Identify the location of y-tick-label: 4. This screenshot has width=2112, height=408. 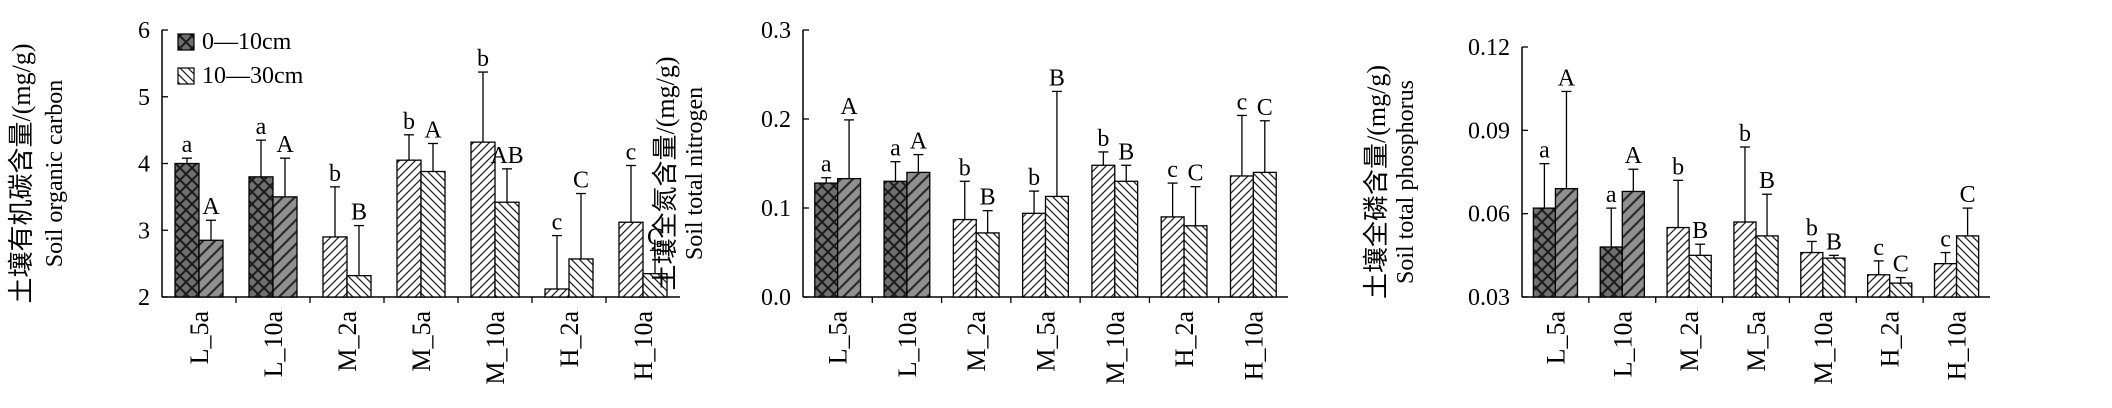
(144, 165).